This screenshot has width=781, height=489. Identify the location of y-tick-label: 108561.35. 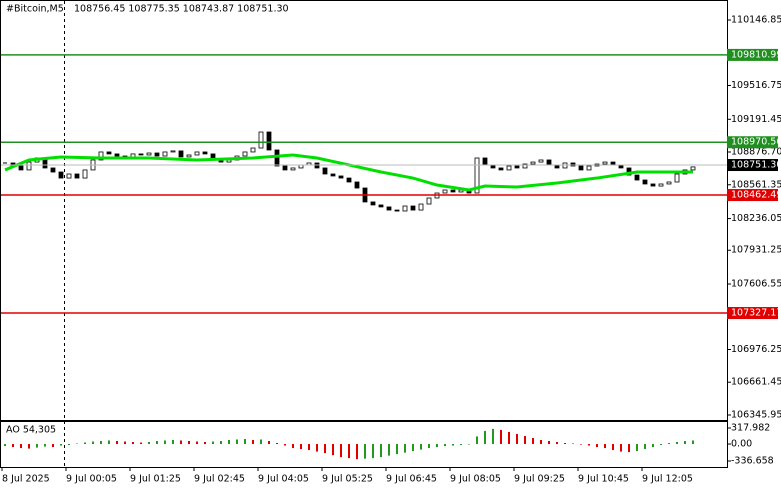
(756, 184).